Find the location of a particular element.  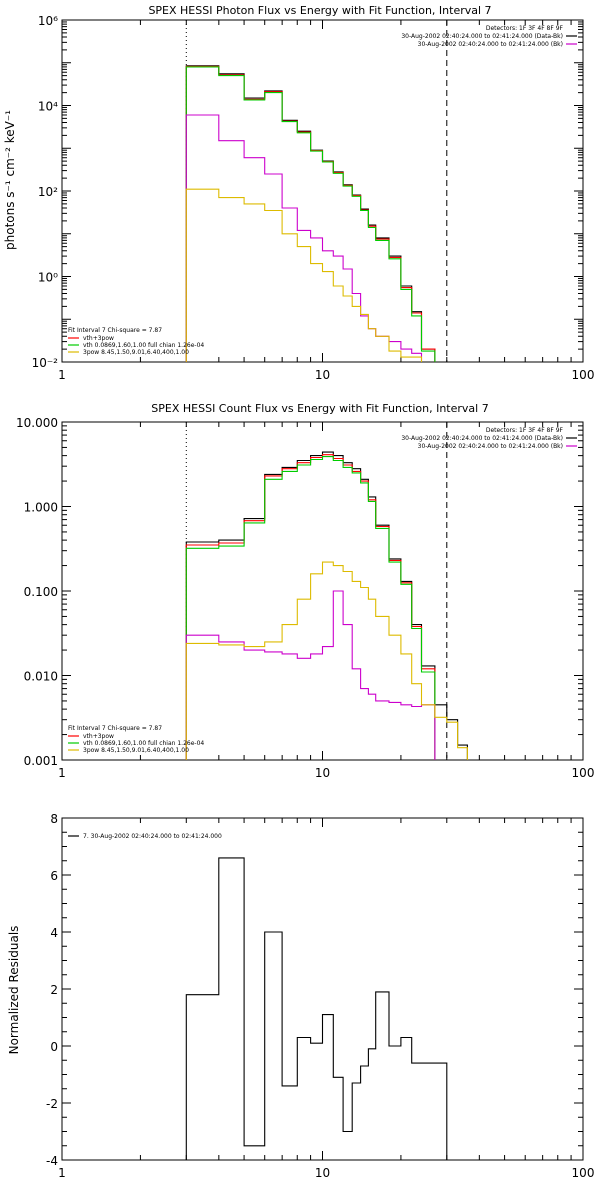

y-tick-label: 10² is located at coordinates (48, 192).